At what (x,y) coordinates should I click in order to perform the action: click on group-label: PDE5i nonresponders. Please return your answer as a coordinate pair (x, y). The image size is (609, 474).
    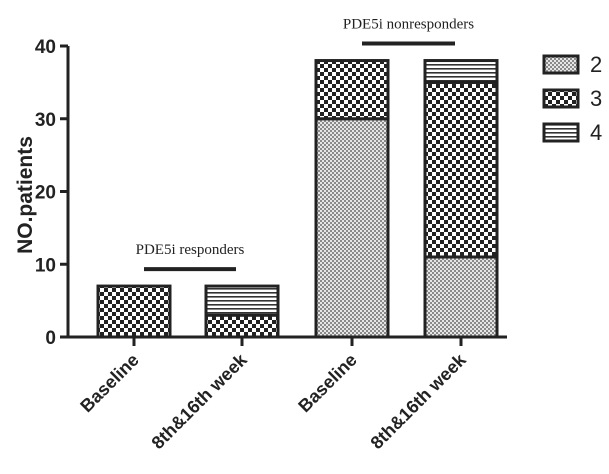
    Looking at the image, I should click on (408, 25).